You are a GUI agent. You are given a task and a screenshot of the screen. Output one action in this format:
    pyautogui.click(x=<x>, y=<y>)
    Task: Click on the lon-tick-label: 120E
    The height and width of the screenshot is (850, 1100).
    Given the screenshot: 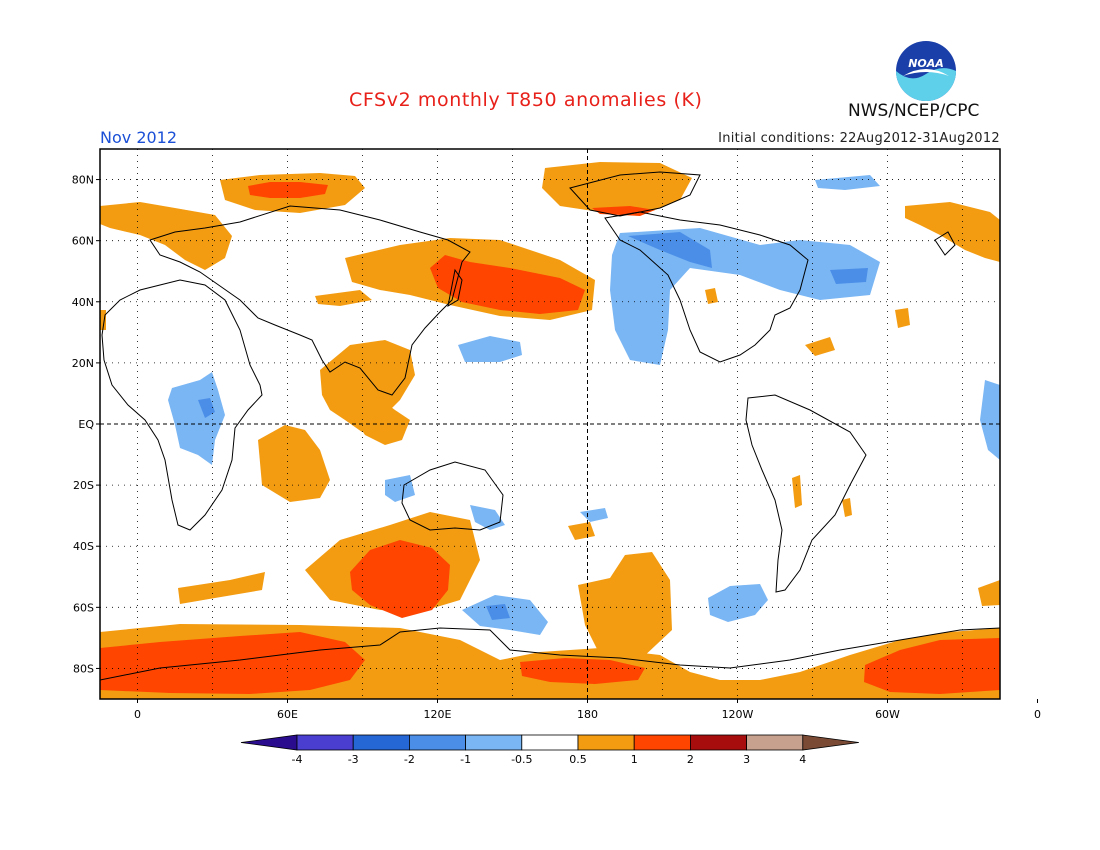 What is the action you would take?
    pyautogui.click(x=438, y=714)
    